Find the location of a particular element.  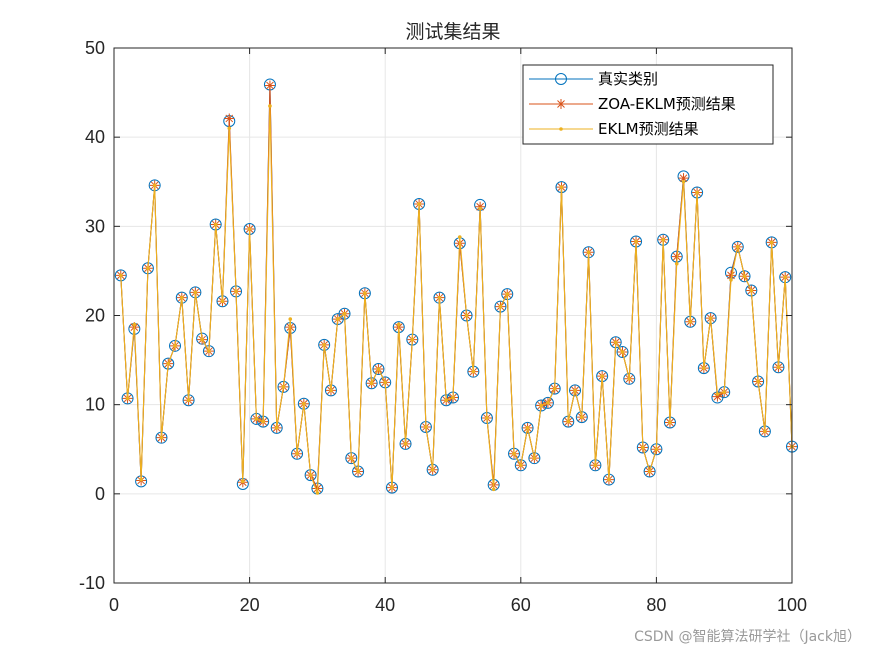

legend-label: ZOA-EKLM预测结果 is located at coordinates (667, 104).